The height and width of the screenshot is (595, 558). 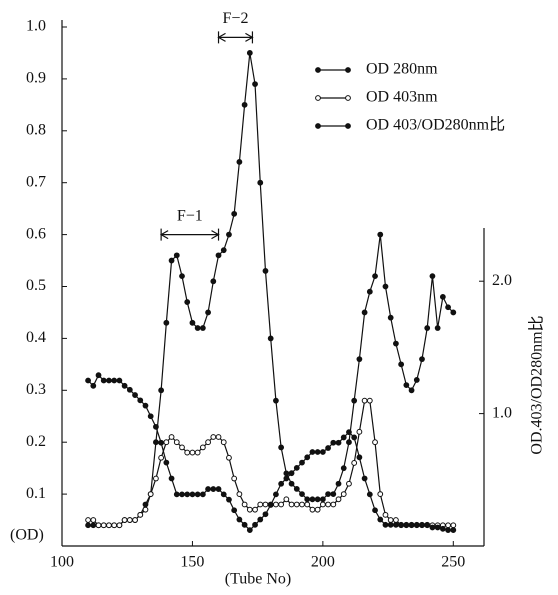 What do you see at coordinates (36, 26) in the screenshot?
I see `y-tick-label: 1.0` at bounding box center [36, 26].